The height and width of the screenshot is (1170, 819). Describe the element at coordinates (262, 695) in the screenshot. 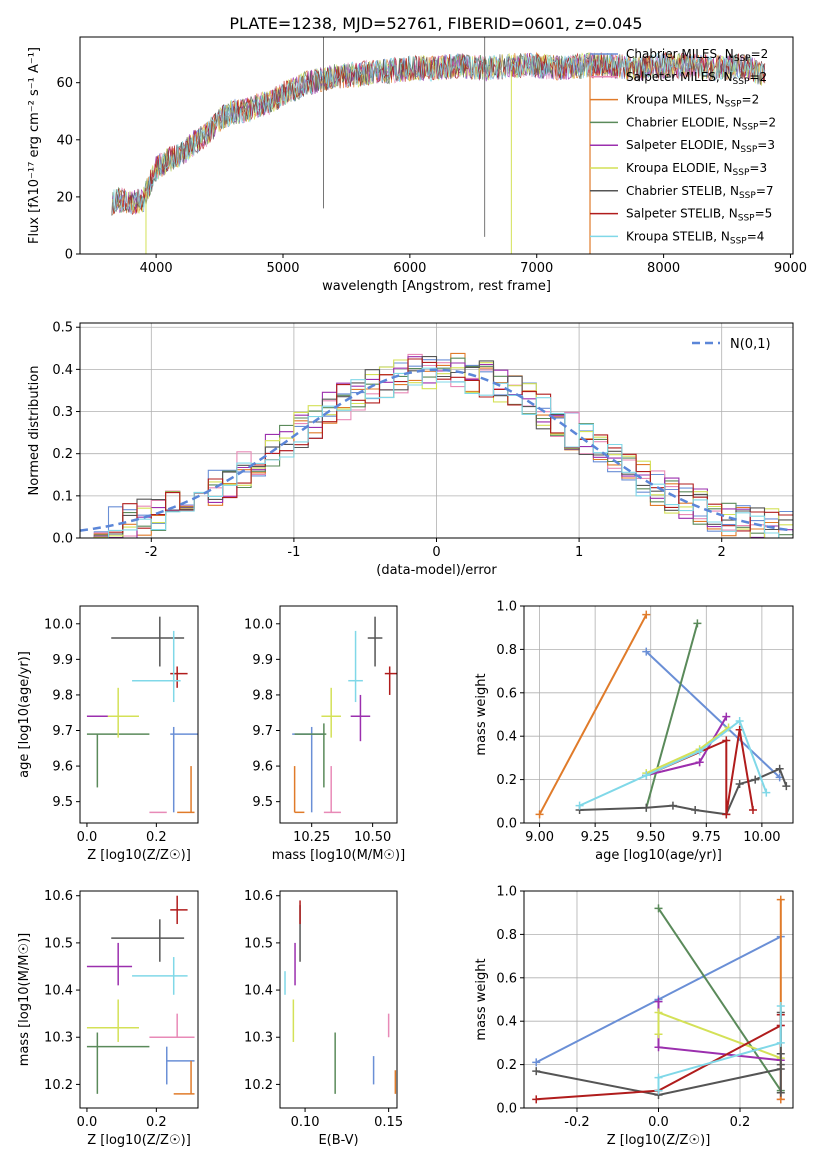

I see `y-tick-label: 9.8` at that location.